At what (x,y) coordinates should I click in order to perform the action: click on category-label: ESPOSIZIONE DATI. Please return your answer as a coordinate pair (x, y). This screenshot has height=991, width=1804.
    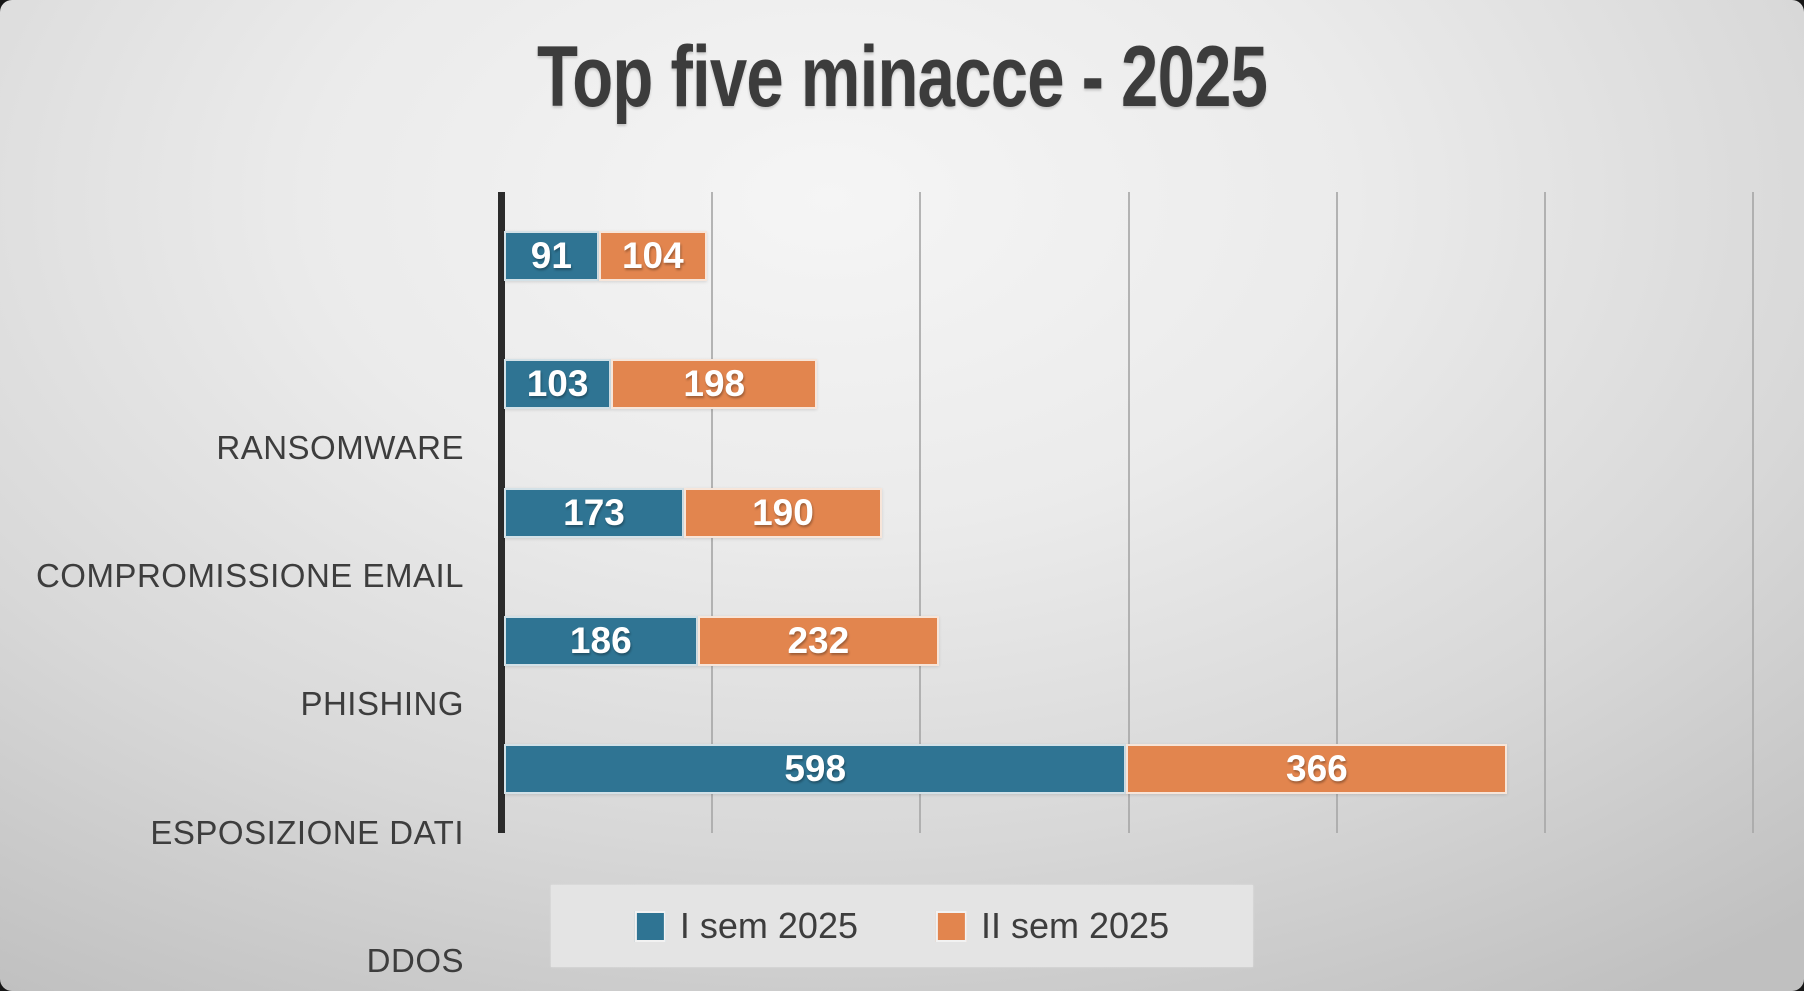
    Looking at the image, I should click on (307, 832).